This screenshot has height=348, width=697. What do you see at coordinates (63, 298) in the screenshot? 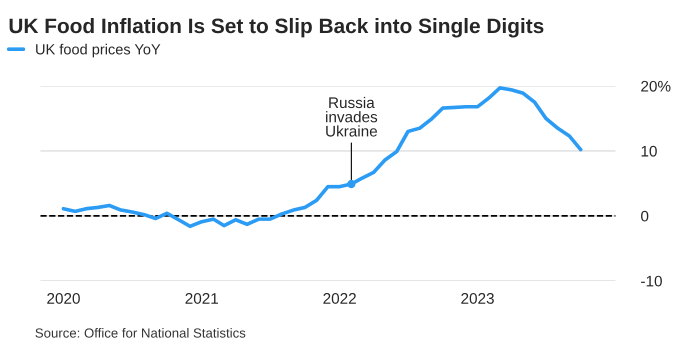
I see `x-tick-label: 2020` at bounding box center [63, 298].